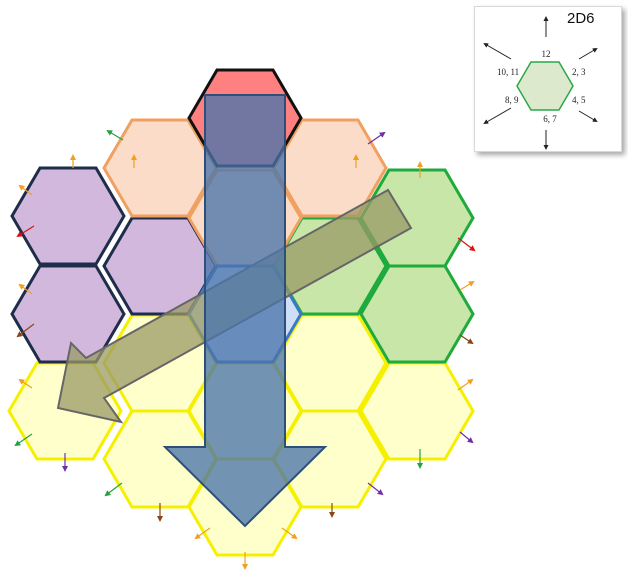  I want to click on scatter-legend: 12 2, 3 4, 5 6, 7 8, 9 10, 11 2D6, so click(548, 79).